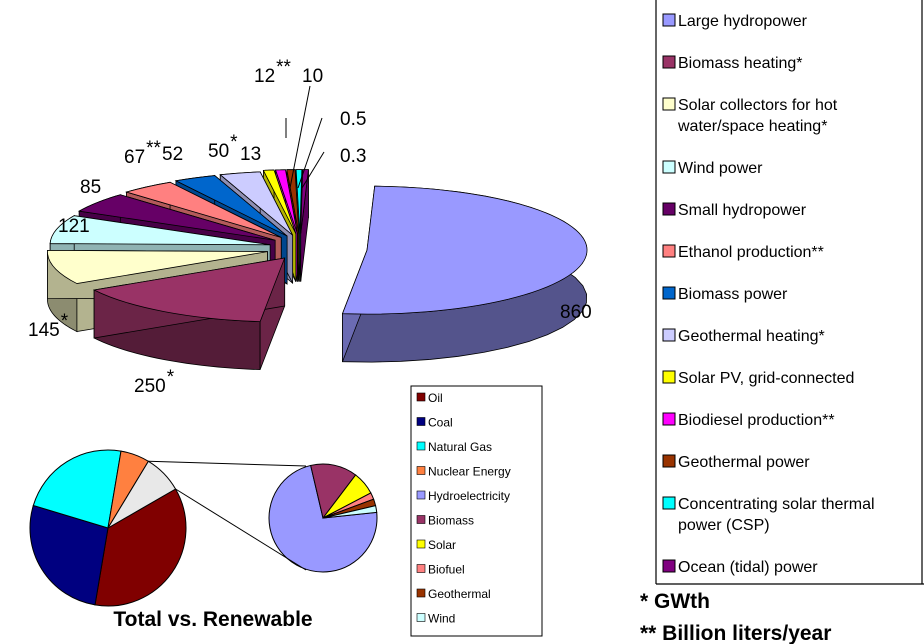  Describe the element at coordinates (735, 633) in the screenshot. I see `note-billion-liters: ** Billion liters/year` at that location.